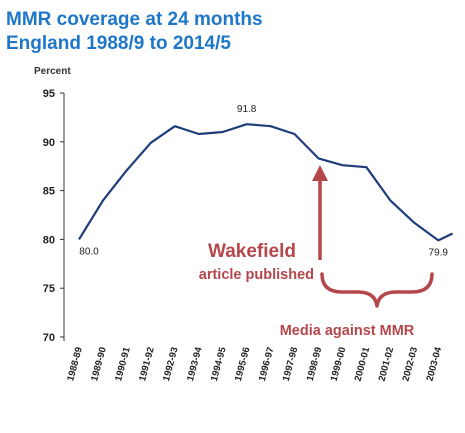  Describe the element at coordinates (123, 363) in the screenshot. I see `x-tick-label: 1990-91` at that location.